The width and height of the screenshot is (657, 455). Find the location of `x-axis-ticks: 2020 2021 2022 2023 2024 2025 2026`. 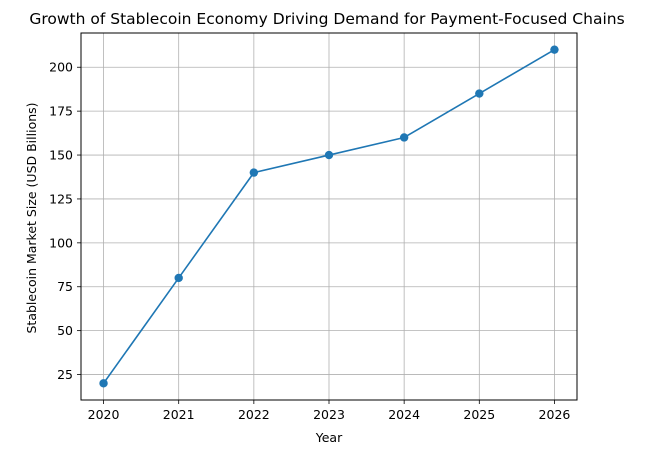

x-axis-ticks: 2020 2021 2022 2023 2024 2025 2026 is located at coordinates (329, 411).